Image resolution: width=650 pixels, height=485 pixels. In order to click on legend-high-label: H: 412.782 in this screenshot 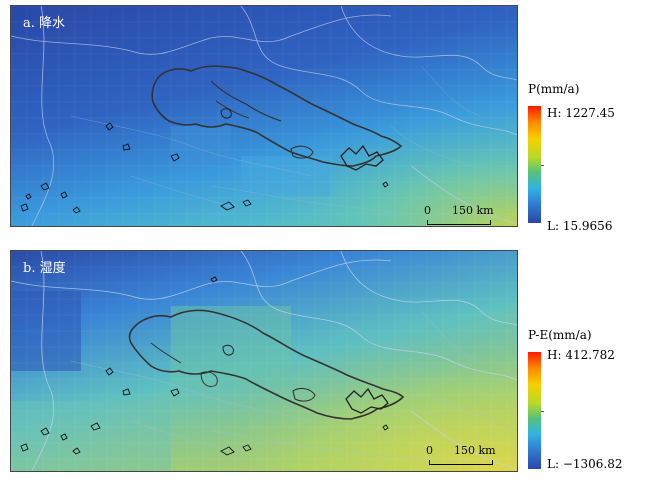, I will do `click(581, 355)`.